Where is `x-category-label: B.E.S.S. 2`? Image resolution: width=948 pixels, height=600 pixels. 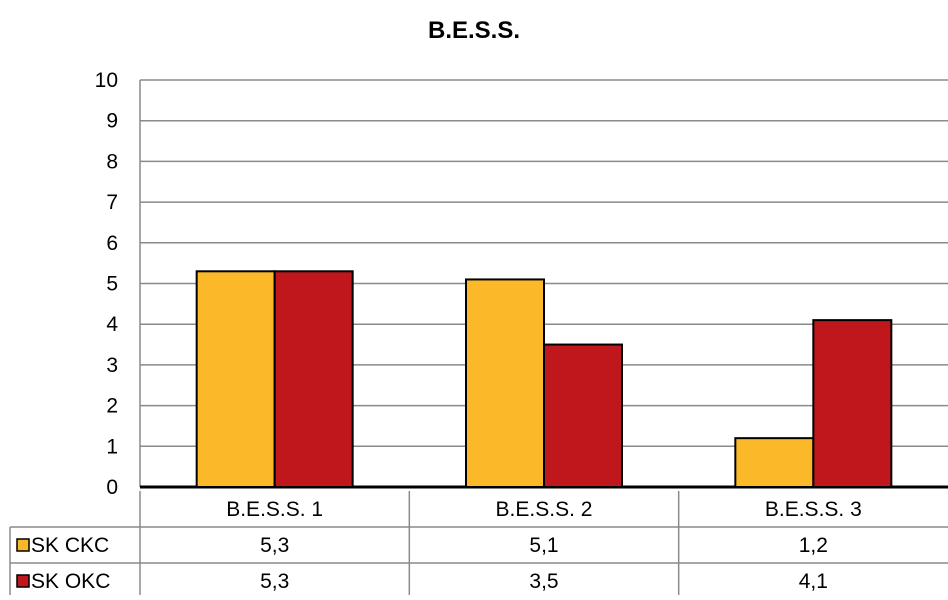 x-category-label: B.E.S.S. 2 is located at coordinates (544, 509).